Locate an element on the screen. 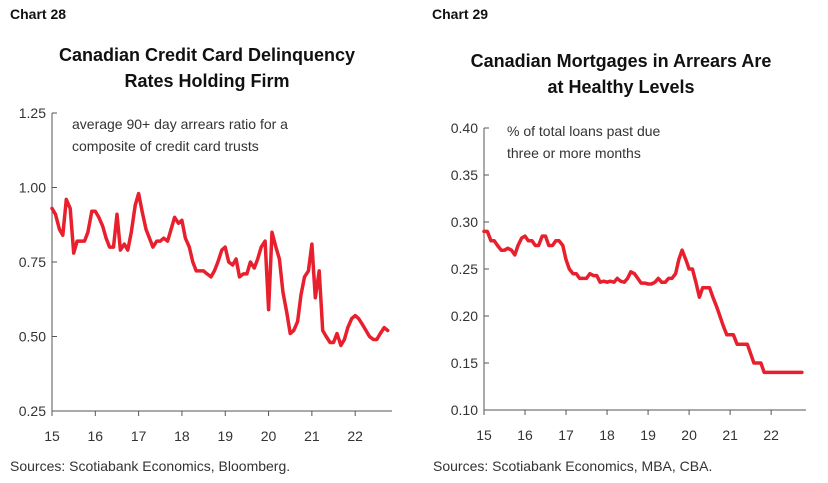 This screenshot has height=483, width=828. y-tick-label: 1.25 is located at coordinates (32, 113).